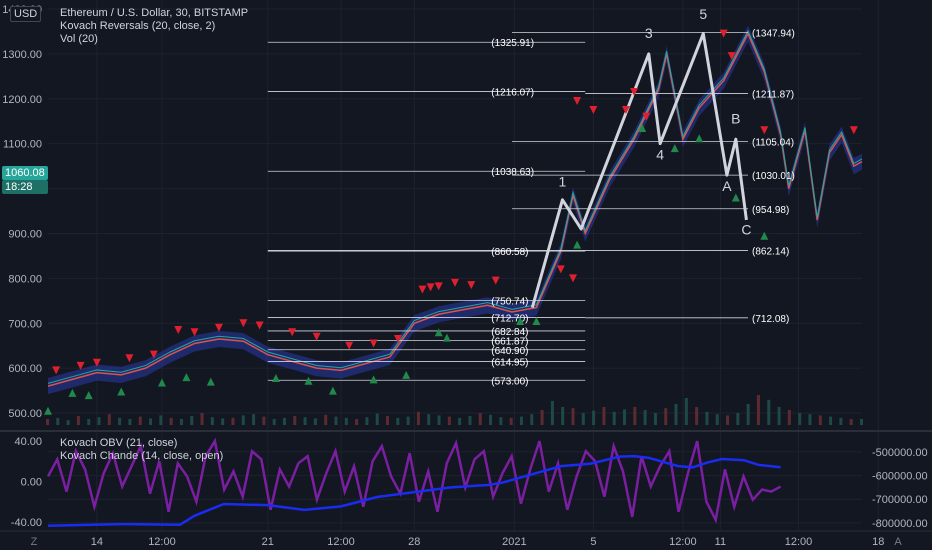 This screenshot has width=932, height=550. Describe the element at coordinates (878, 542) in the screenshot. I see `time-tick-label: 18` at that location.